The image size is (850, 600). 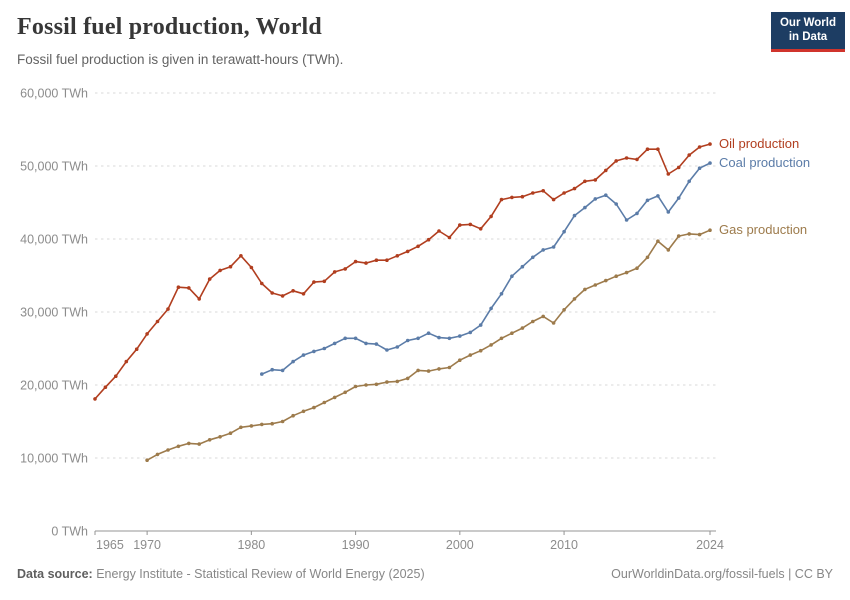 What do you see at coordinates (710, 545) in the screenshot?
I see `x-tick-label: 2024` at bounding box center [710, 545].